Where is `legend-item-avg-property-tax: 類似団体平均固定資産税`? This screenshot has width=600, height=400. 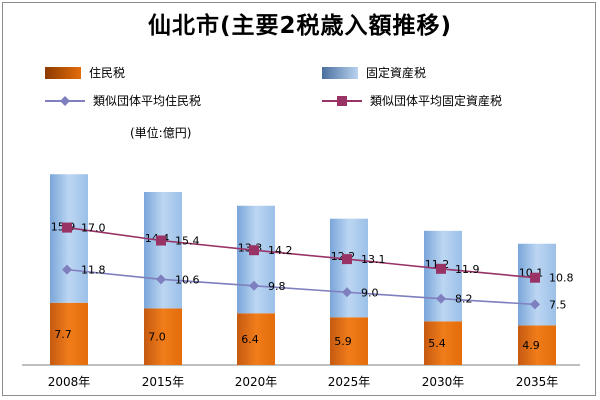
legend-item-avg-property-tax: 類似団体平均固定資産税 is located at coordinates (412, 100).